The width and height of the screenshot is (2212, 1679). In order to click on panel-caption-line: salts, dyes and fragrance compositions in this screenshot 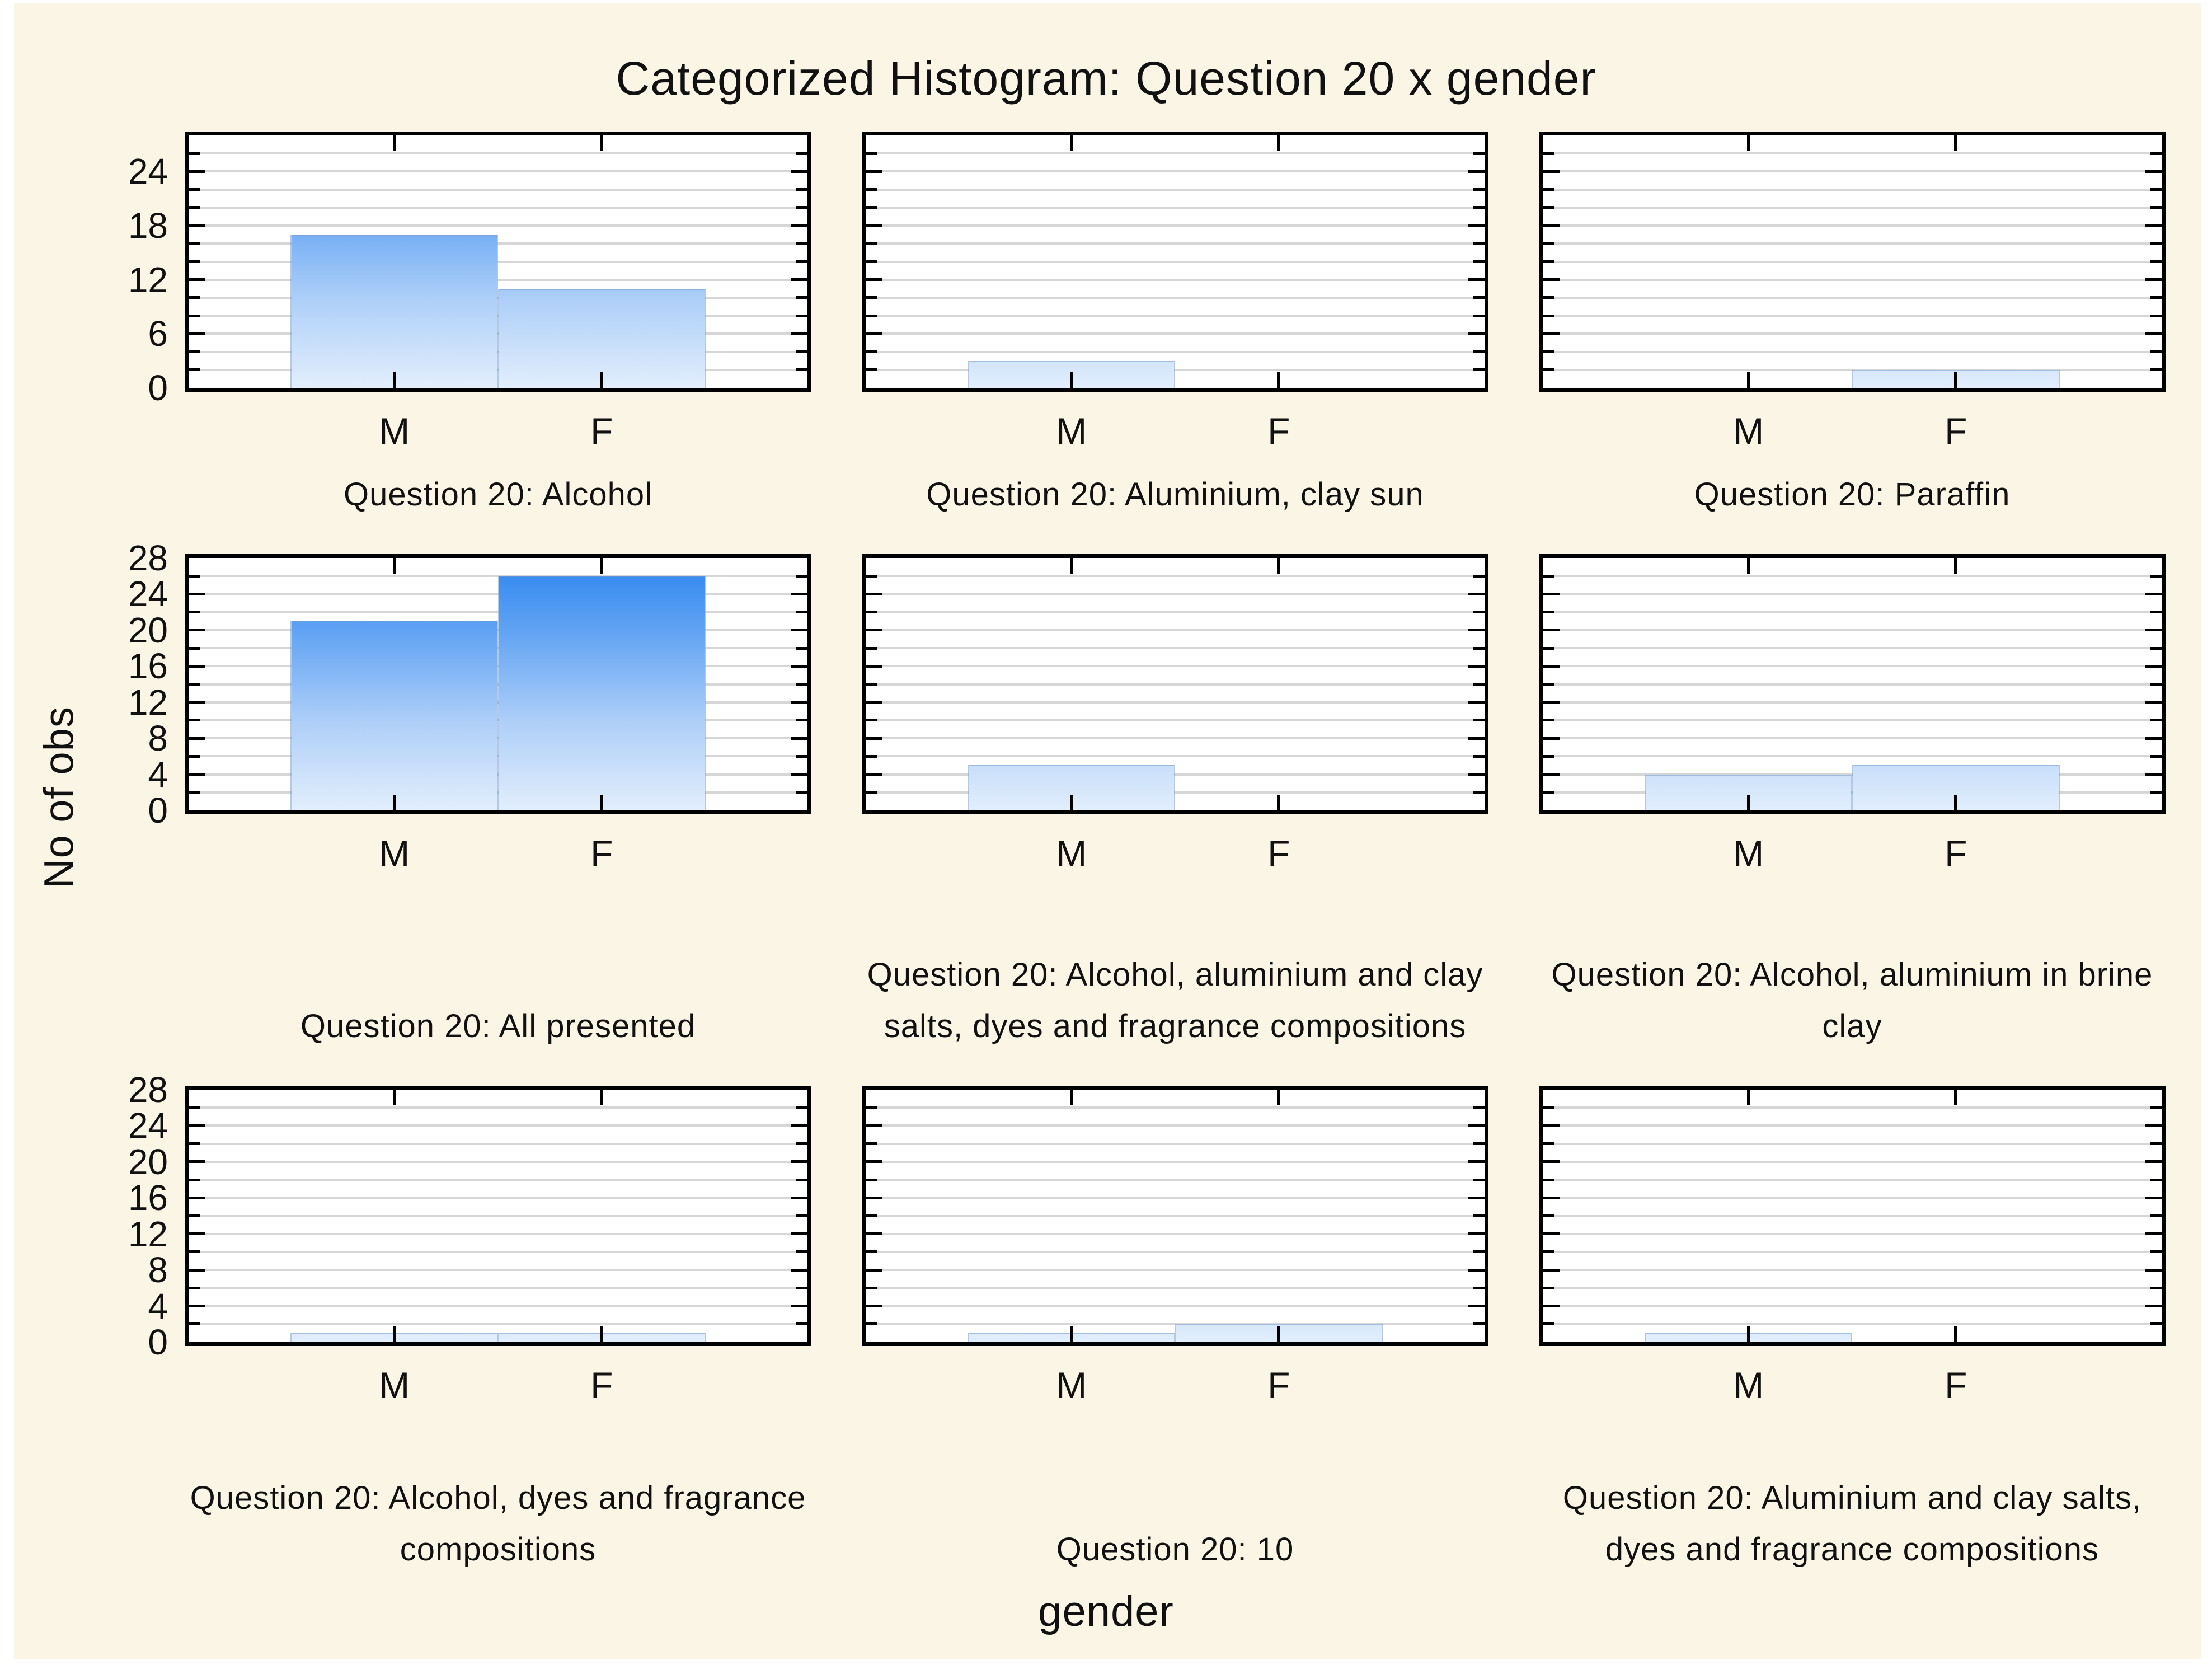, I will do `click(1175, 1026)`.